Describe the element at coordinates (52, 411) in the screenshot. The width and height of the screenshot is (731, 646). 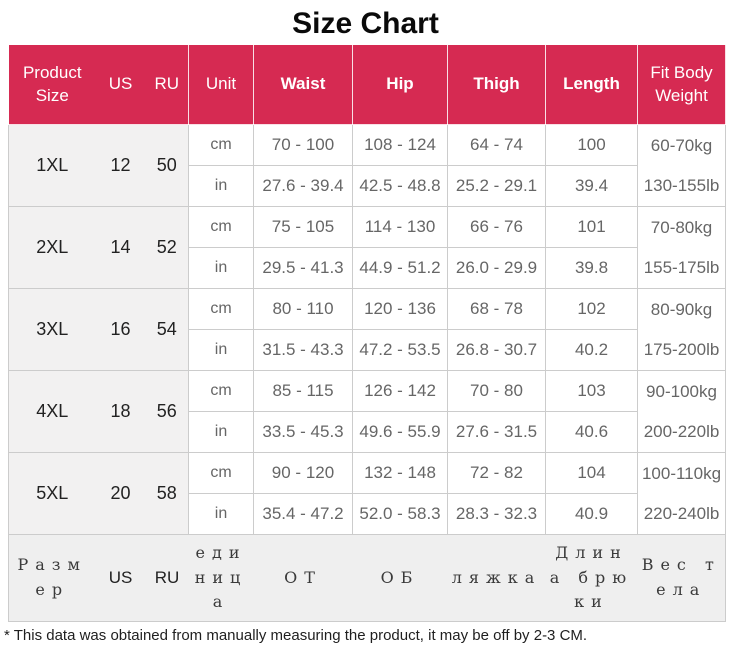
I see `size-label: 4XL` at that location.